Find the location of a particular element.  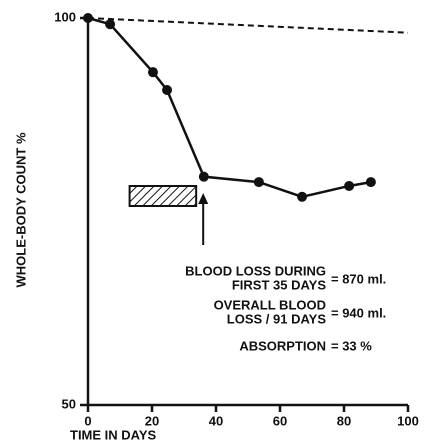

x-tick-label: 20 is located at coordinates (152, 420).